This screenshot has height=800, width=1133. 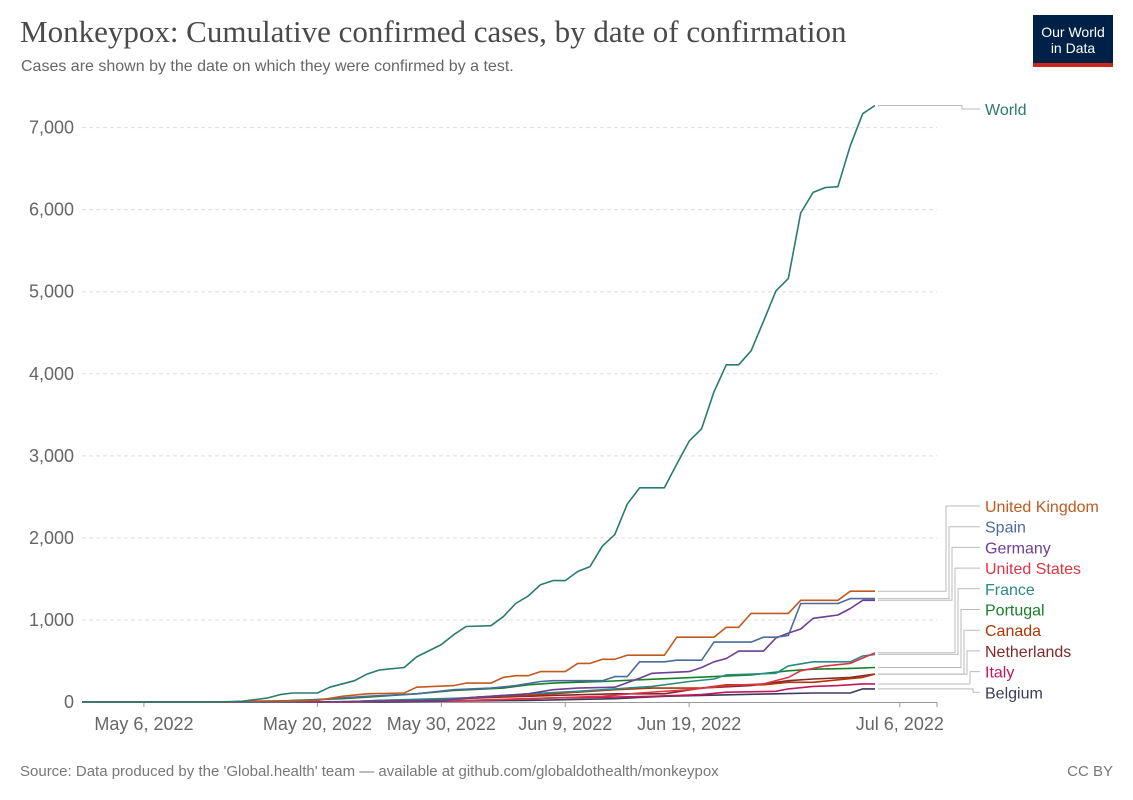 I want to click on x-tick-label: Jun 19, 2022, so click(x=689, y=724).